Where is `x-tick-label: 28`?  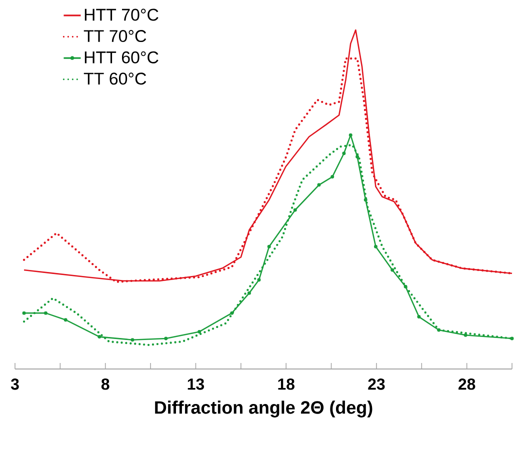 x-tick-label: 28 is located at coordinates (467, 384).